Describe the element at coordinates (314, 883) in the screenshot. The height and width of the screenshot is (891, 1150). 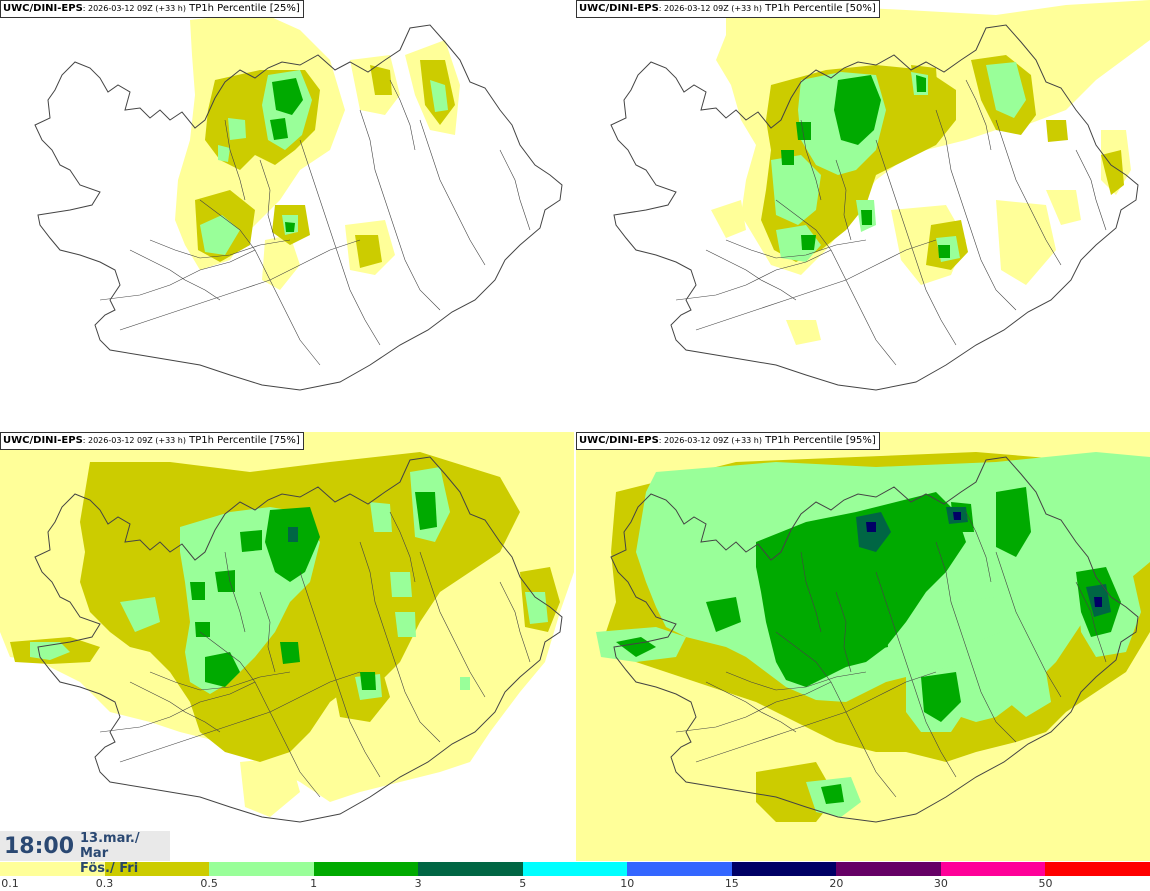
I see `legend-label: 1` at that location.